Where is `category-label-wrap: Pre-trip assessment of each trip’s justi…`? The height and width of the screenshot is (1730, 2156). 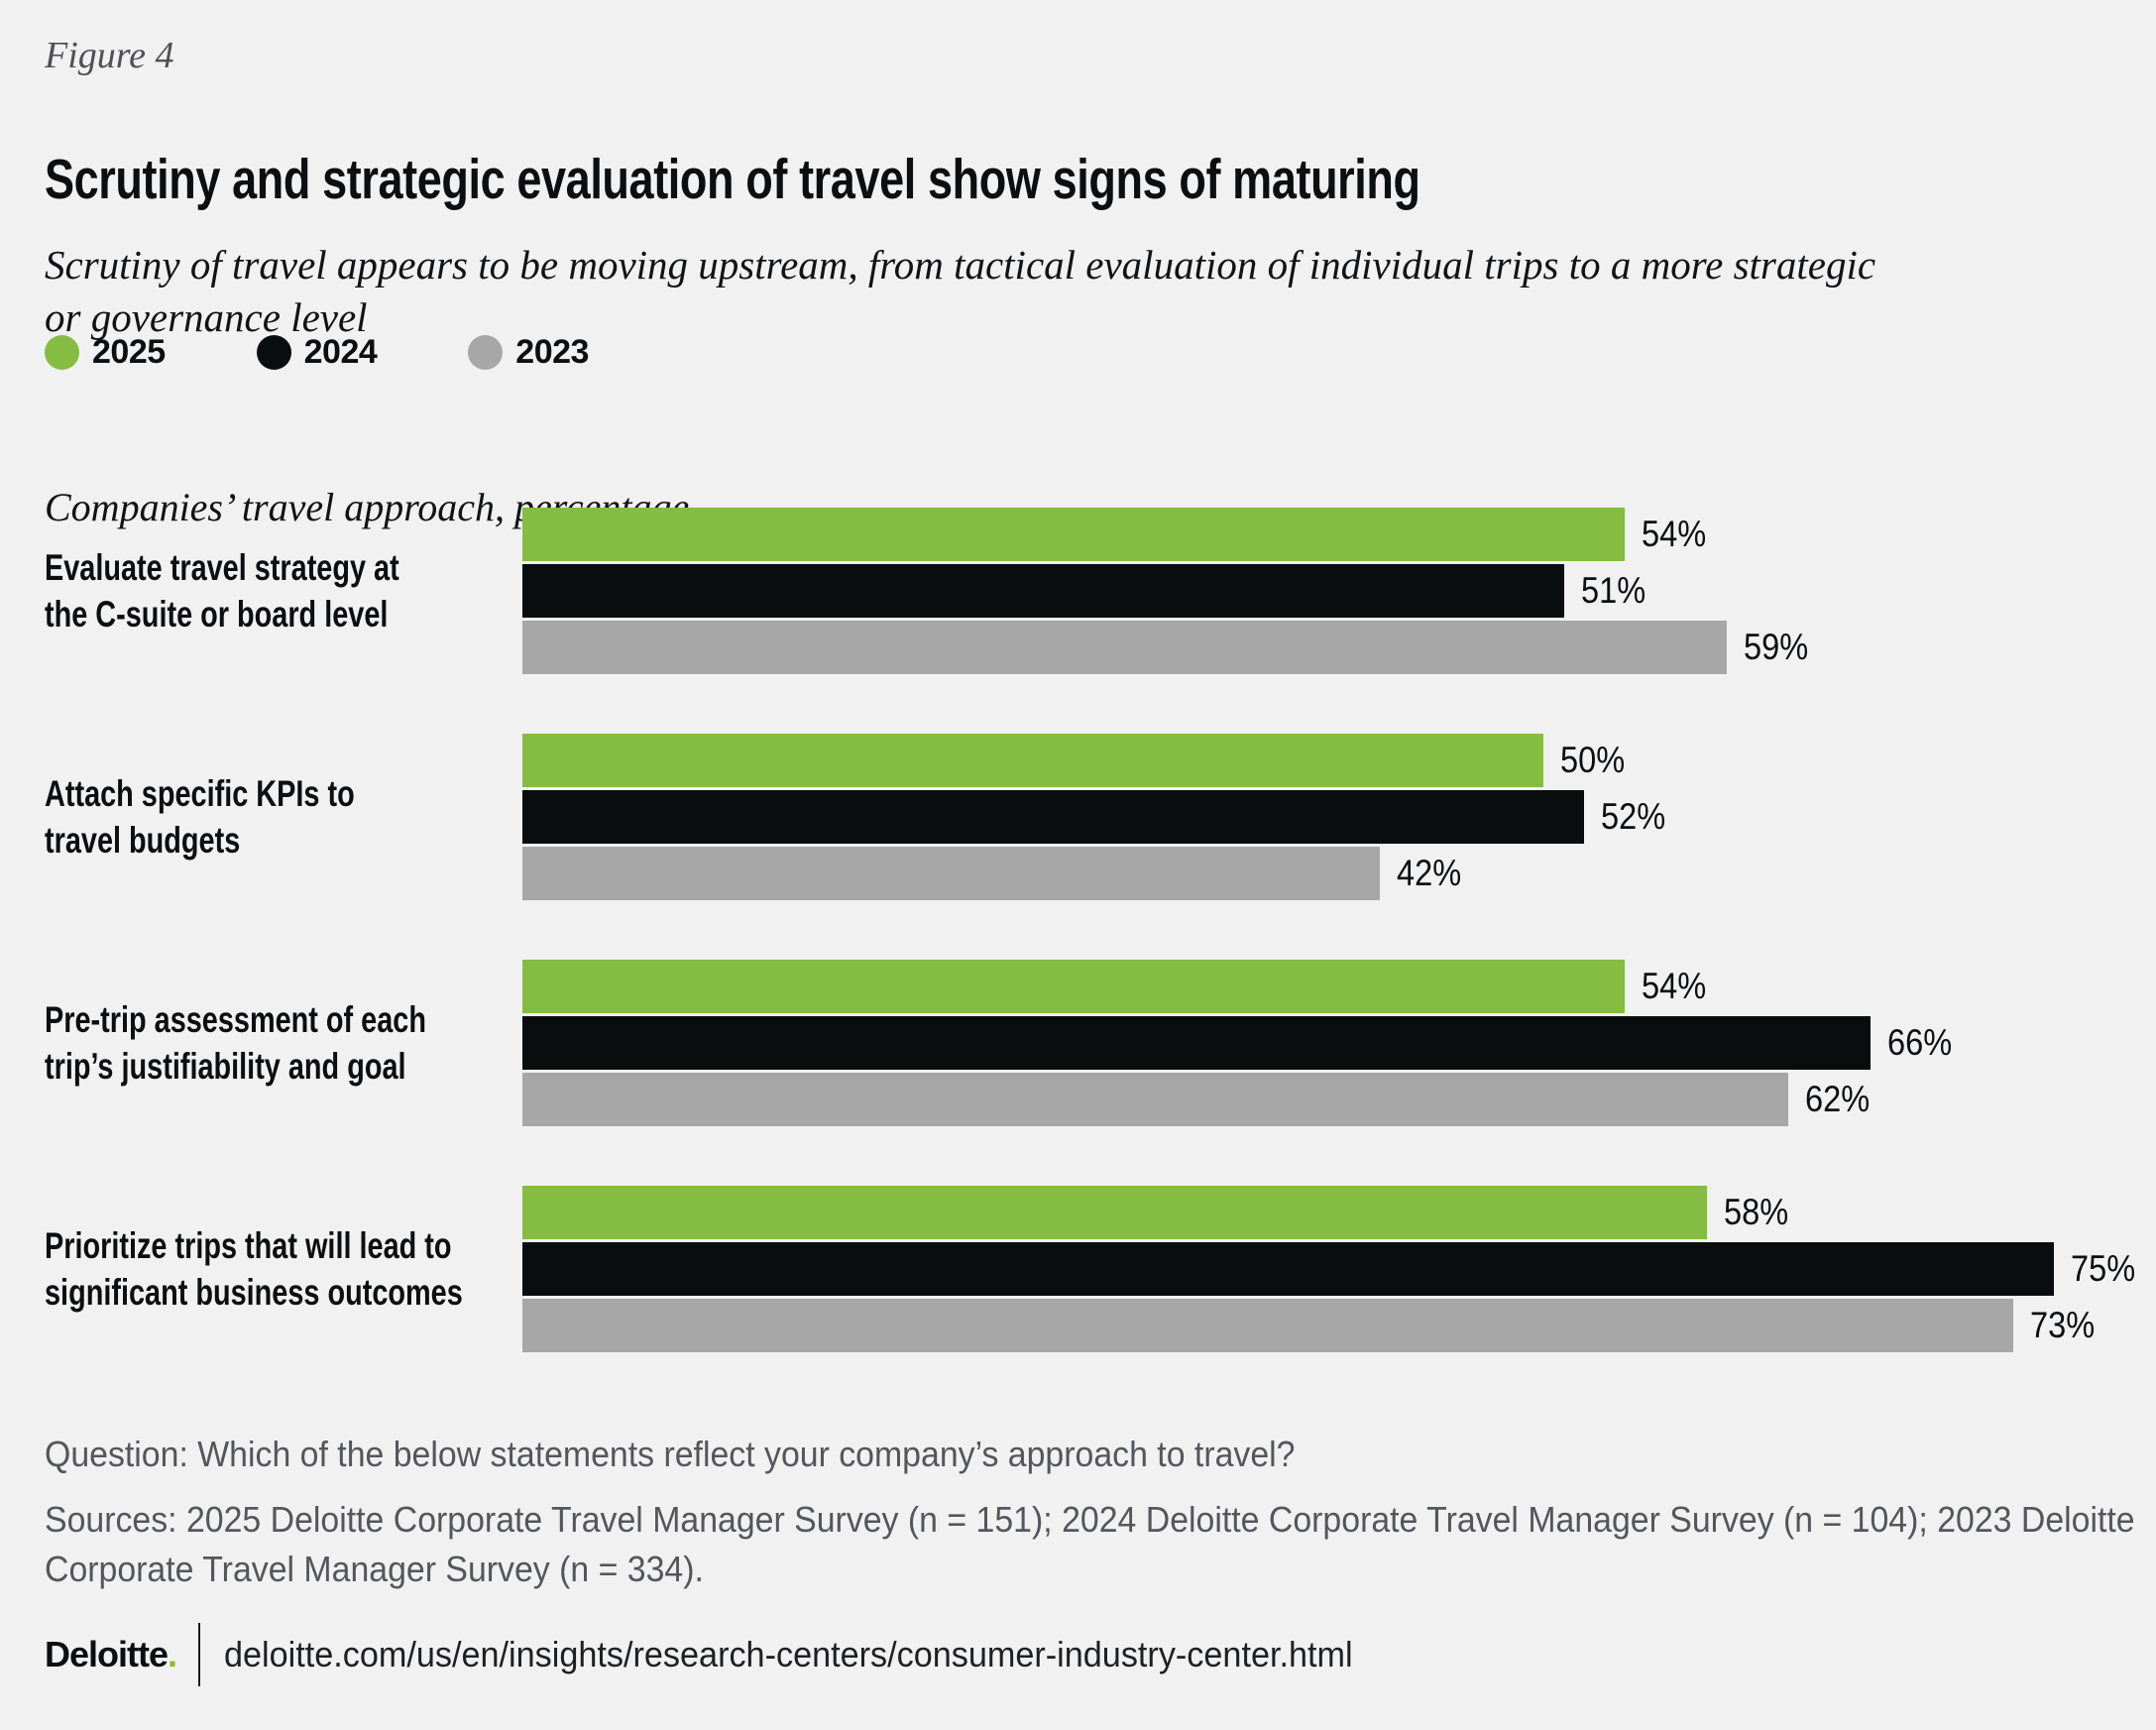
category-label-wrap: Pre-trip assessment of each trip’s justi… is located at coordinates (283, 1043).